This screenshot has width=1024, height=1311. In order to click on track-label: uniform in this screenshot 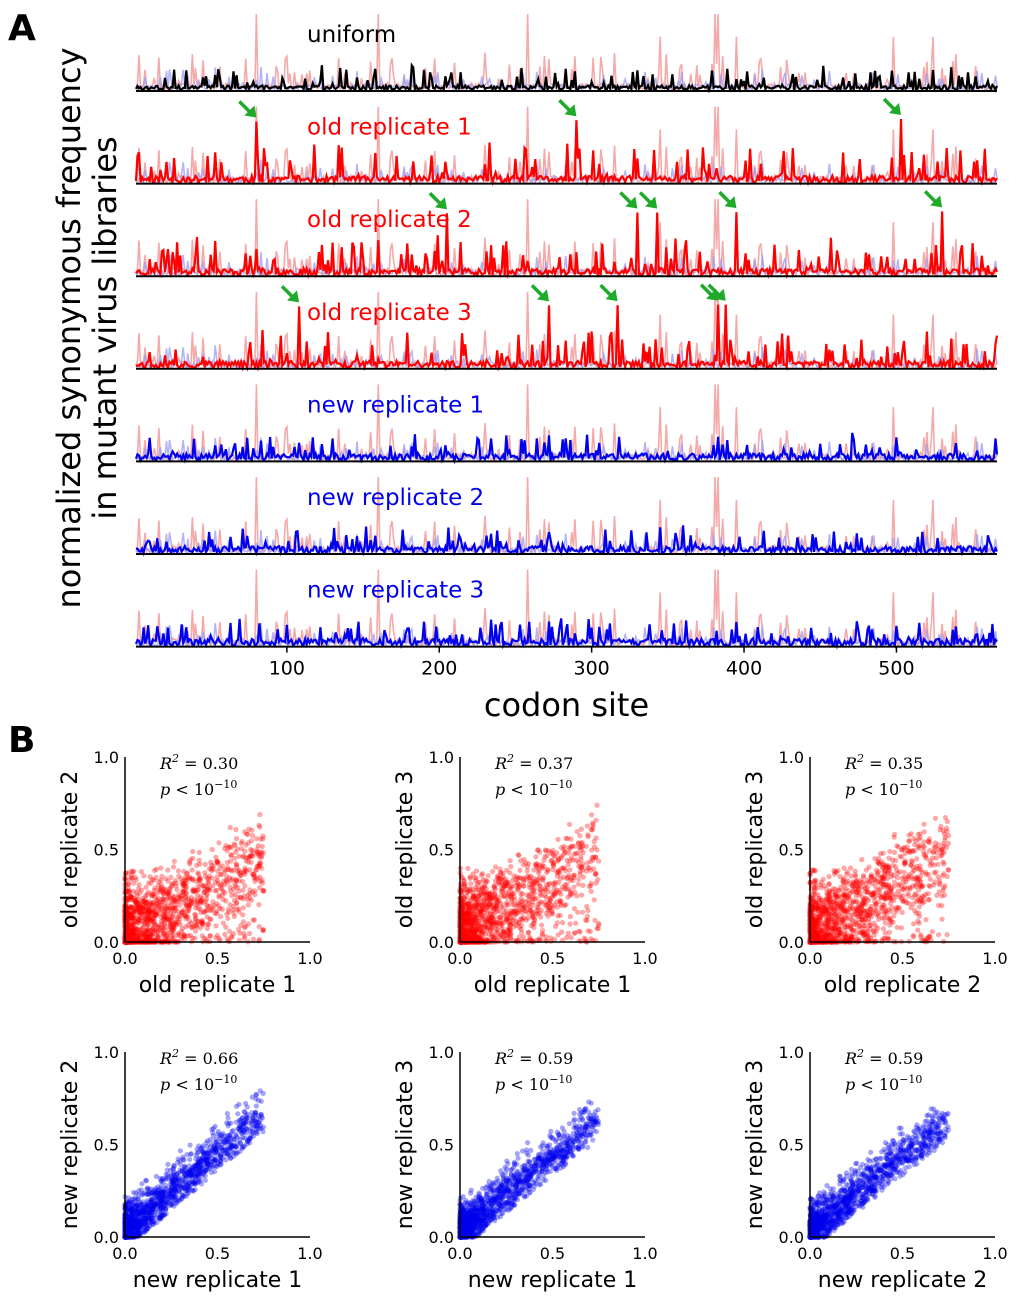, I will do `click(351, 35)`.